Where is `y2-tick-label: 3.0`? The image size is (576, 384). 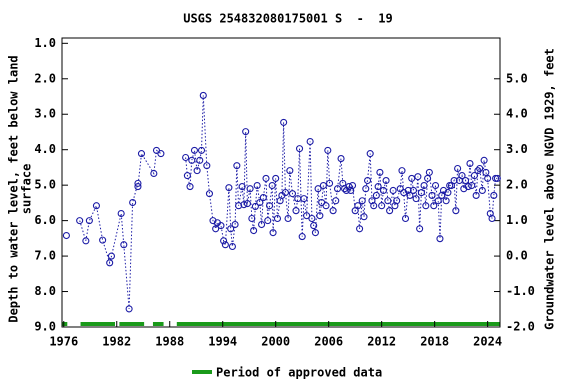
y2-tick-label: 3.0 is located at coordinates (517, 149).